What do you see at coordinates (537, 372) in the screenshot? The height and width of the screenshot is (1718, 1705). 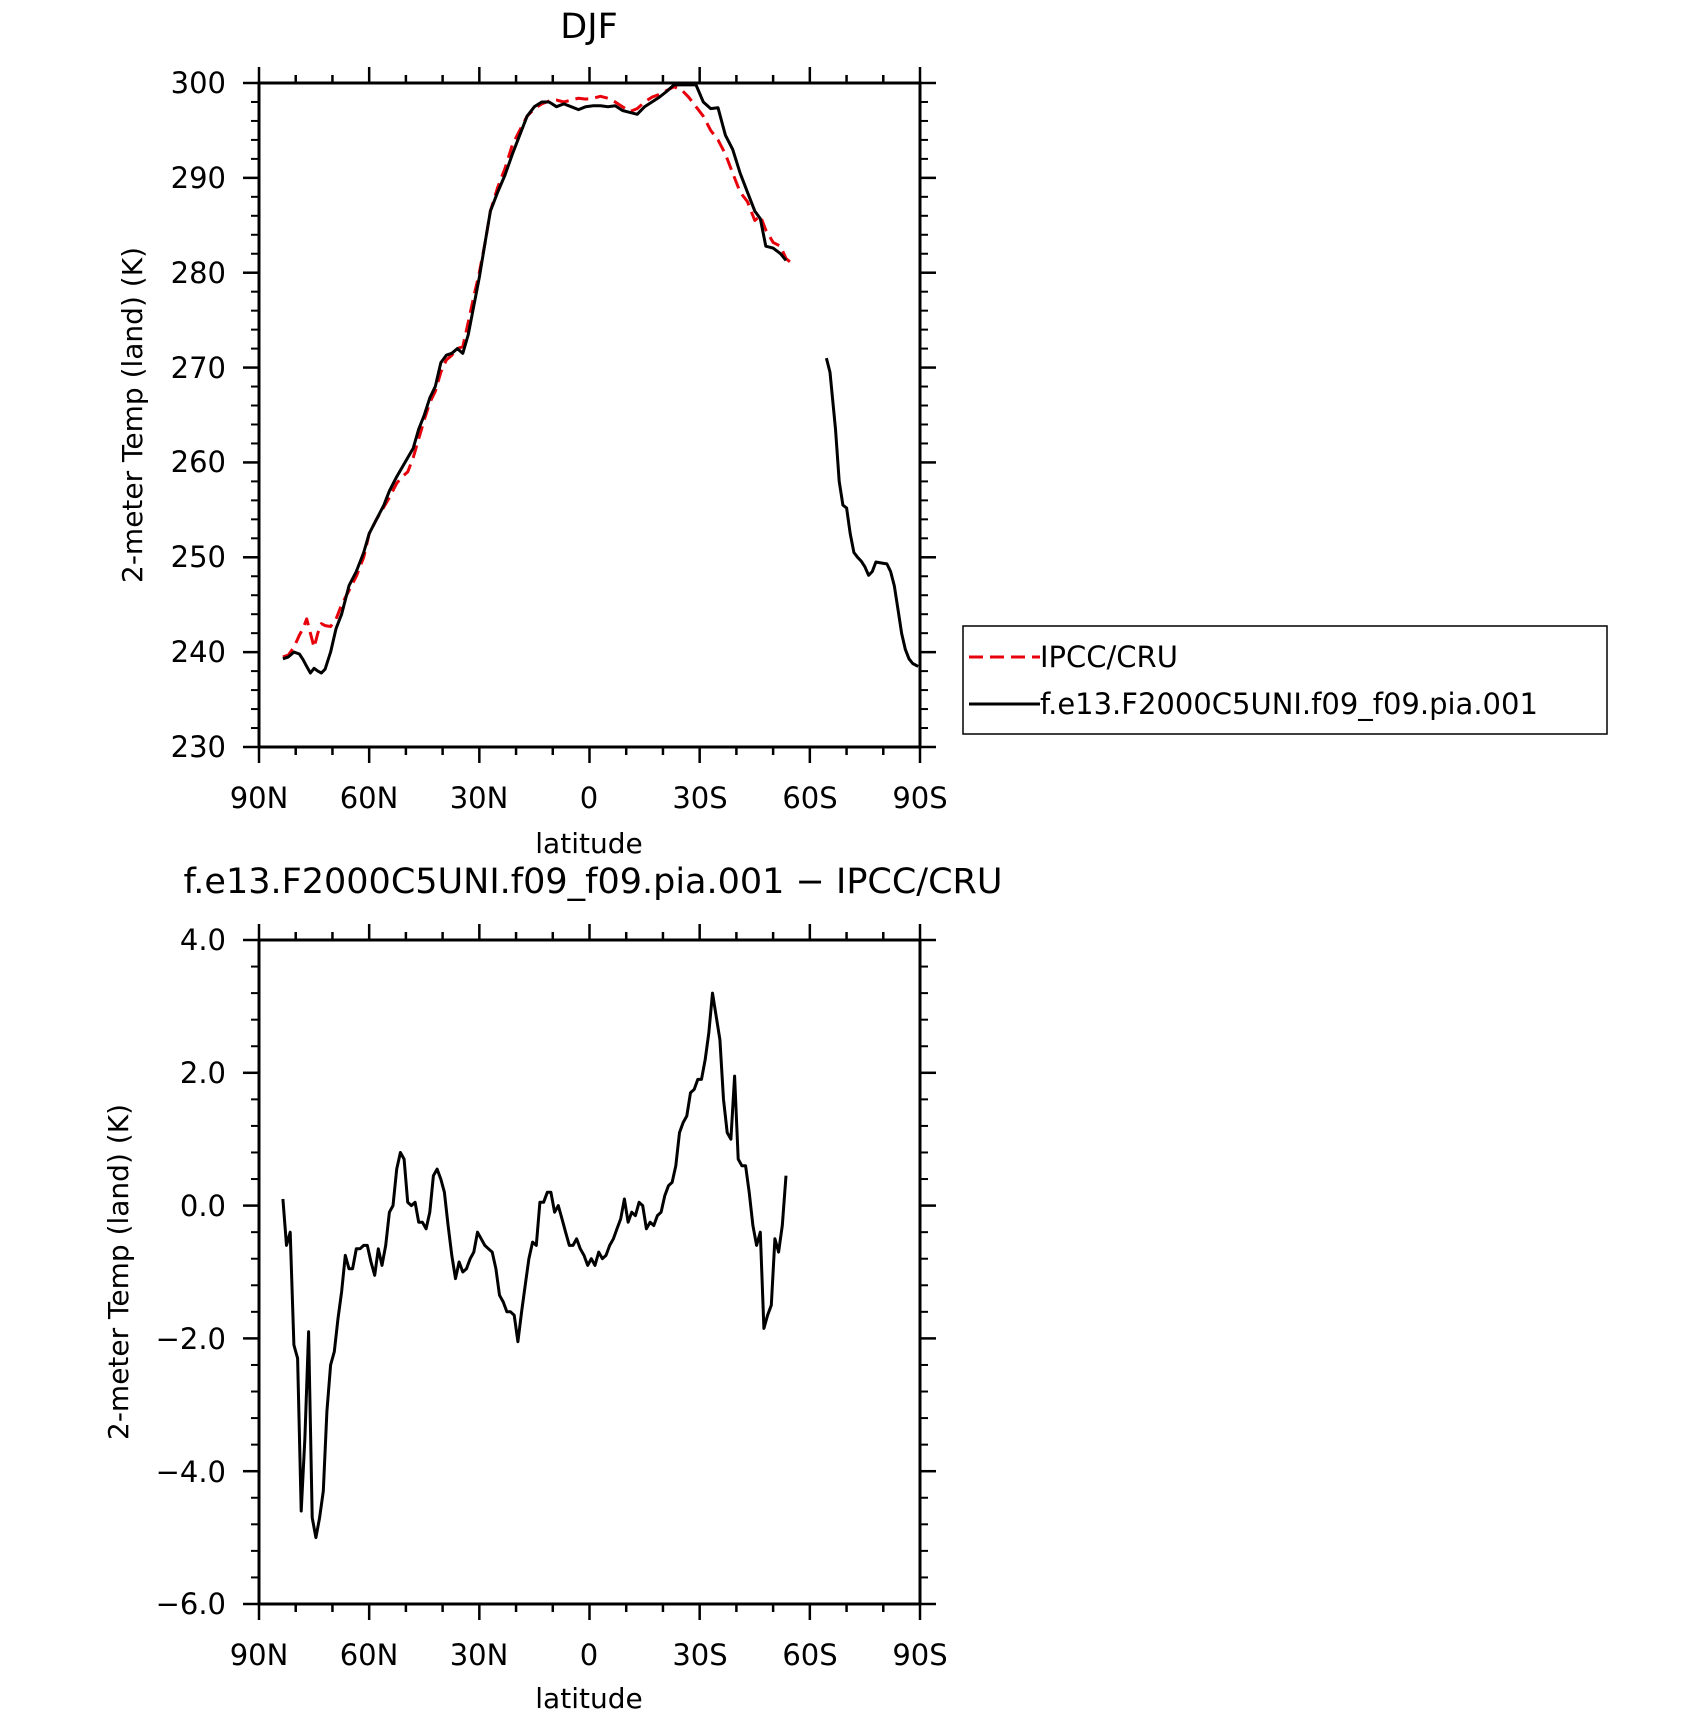 I see `top-series-line-ipcc-cru` at bounding box center [537, 372].